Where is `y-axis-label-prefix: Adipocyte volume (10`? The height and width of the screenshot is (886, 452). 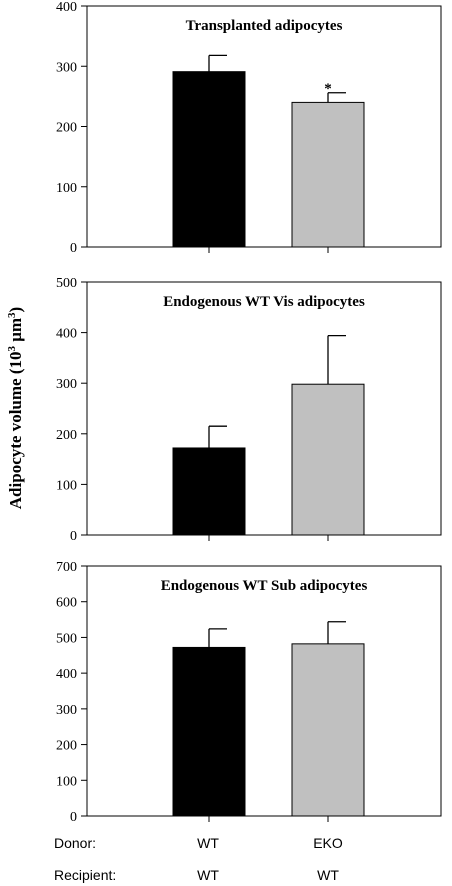
y-axis-label-prefix: Adipocyte volume (10 is located at coordinates (15, 431).